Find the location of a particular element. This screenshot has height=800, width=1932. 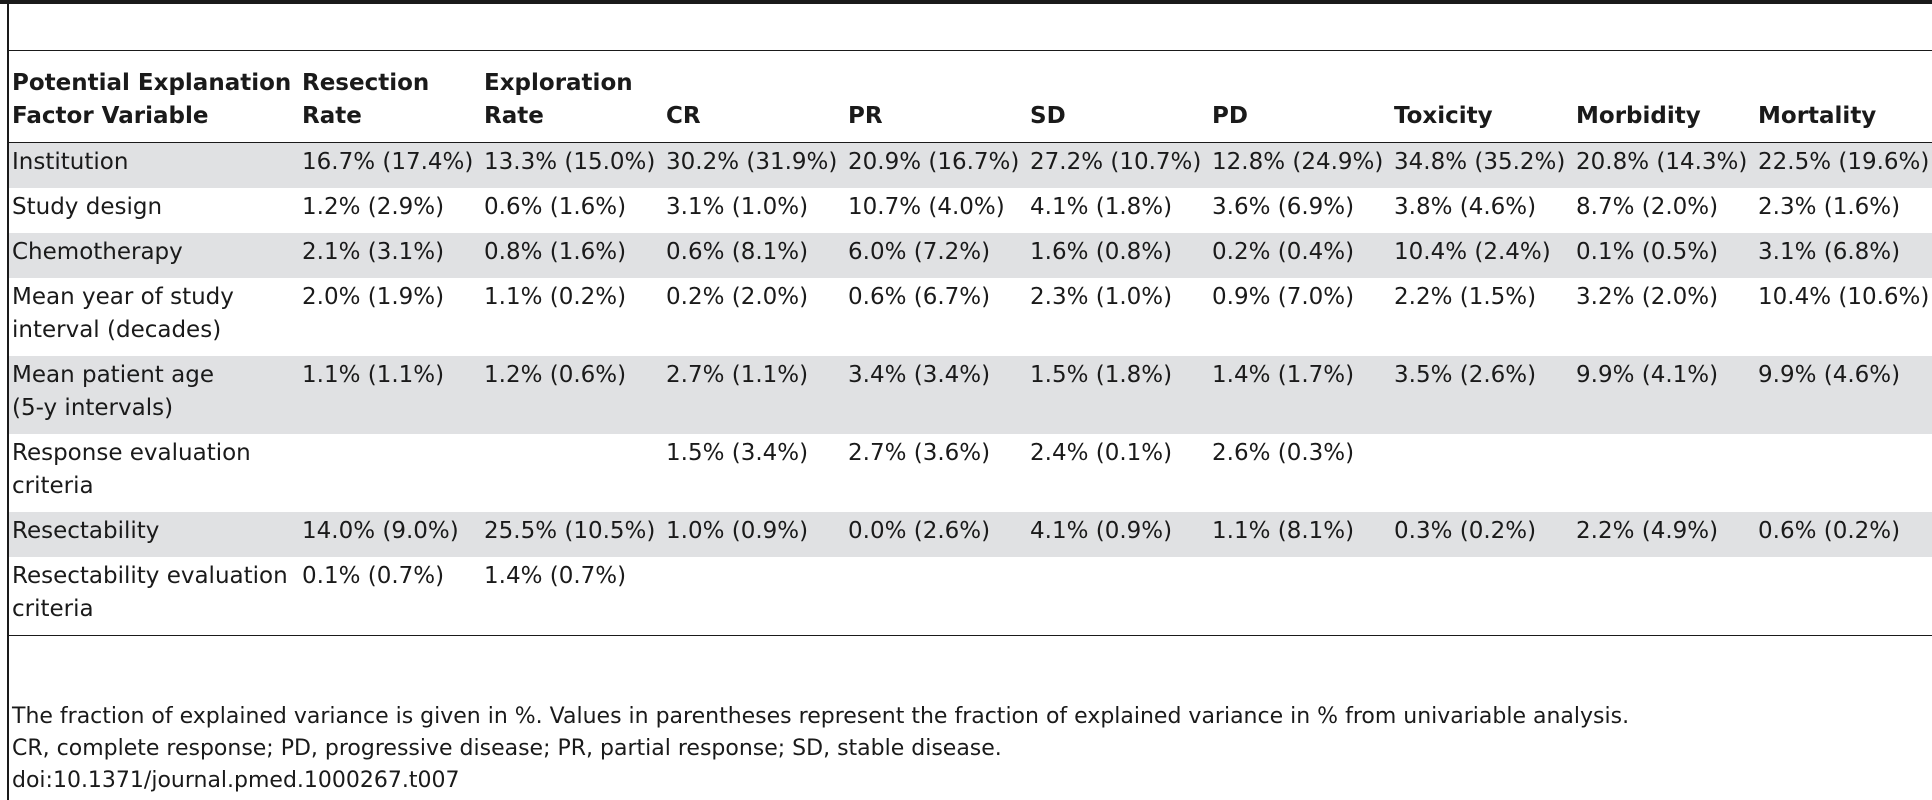

table-cell: 20.8% (14.3%) is located at coordinates (1664, 165).